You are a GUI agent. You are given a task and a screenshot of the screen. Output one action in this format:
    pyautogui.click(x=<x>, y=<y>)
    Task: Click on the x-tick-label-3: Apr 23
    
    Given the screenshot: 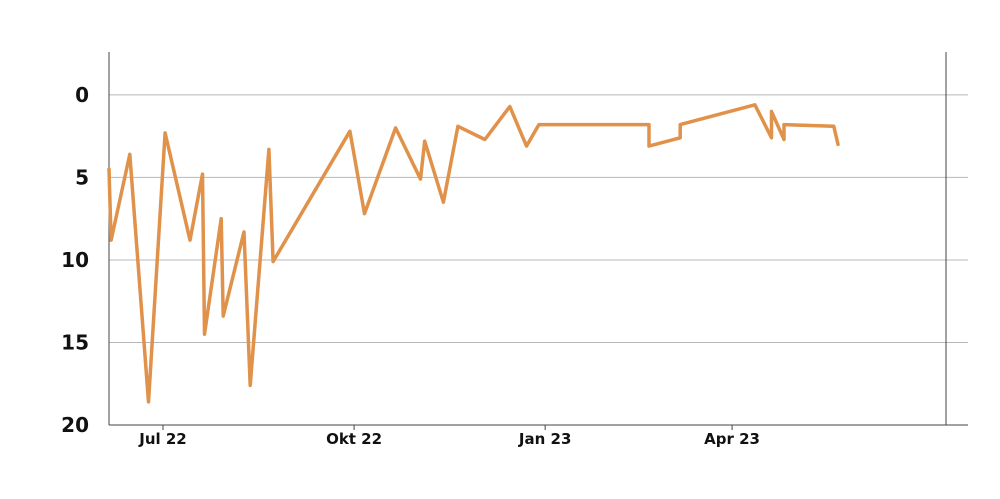 What is the action you would take?
    pyautogui.click(x=732, y=439)
    